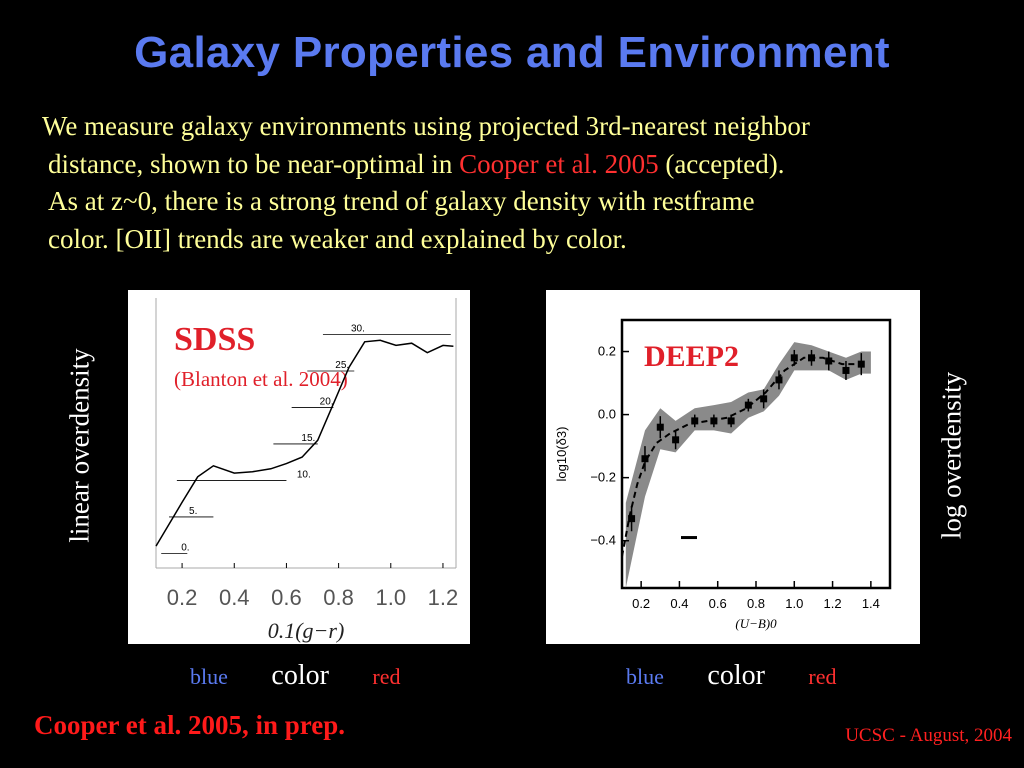 This screenshot has width=1024, height=768. What do you see at coordinates (741, 456) in the screenshot?
I see `deep2-dashed-fit` at bounding box center [741, 456].